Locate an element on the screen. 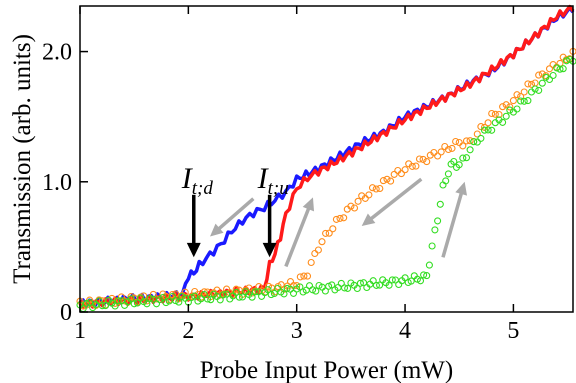 This screenshot has height=383, width=576. arrow-layer is located at coordinates (327, 222).